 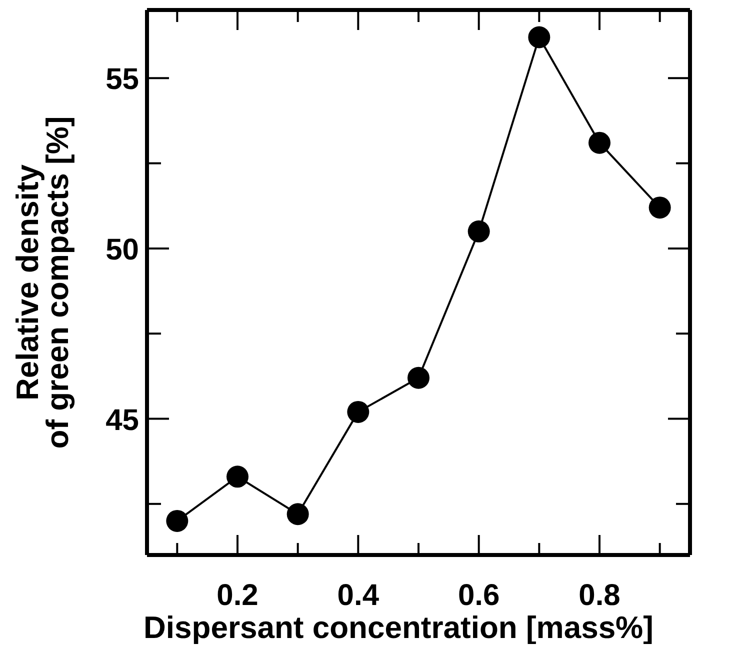 What do you see at coordinates (479, 595) in the screenshot?
I see `x-tick-label: 0.6` at bounding box center [479, 595].